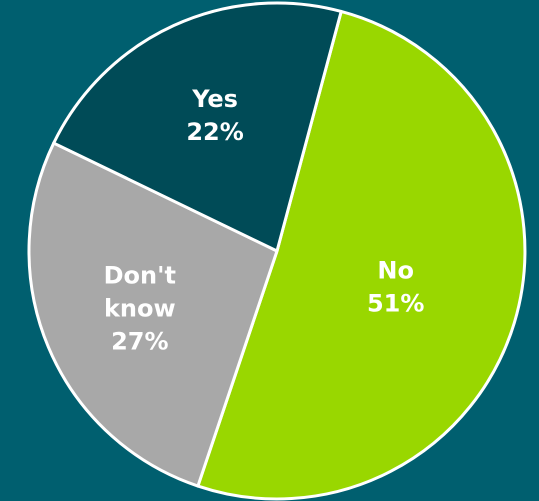  What do you see at coordinates (395, 270) in the screenshot?
I see `slice-category-label: No` at bounding box center [395, 270].